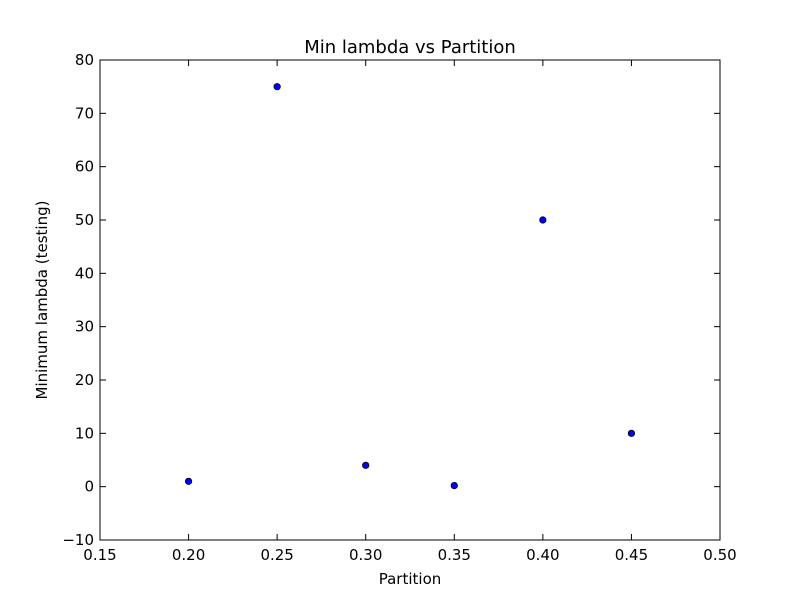 This screenshot has height=604, width=800. Describe the element at coordinates (89, 487) in the screenshot. I see `y-tick-label: 0` at that location.